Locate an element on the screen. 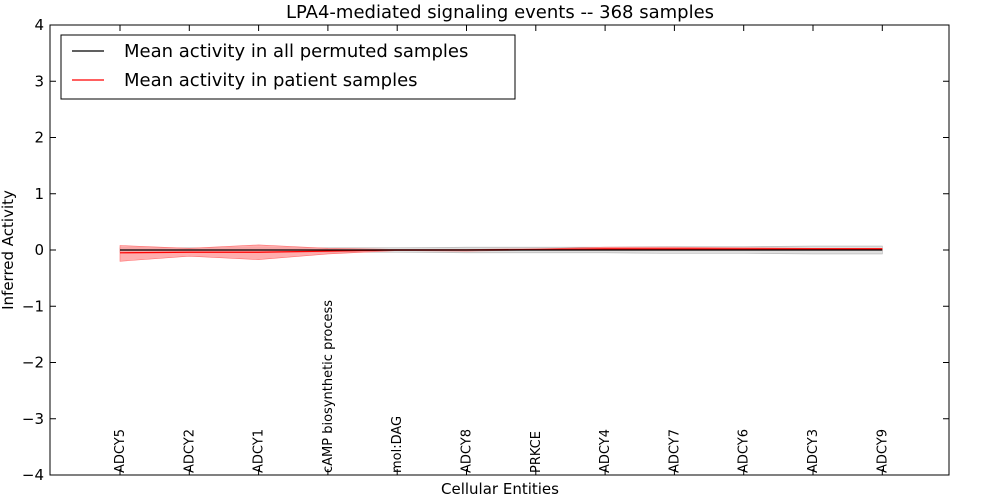 This screenshot has height=500, width=1000. y-tick-label: 1 is located at coordinates (39, 194).